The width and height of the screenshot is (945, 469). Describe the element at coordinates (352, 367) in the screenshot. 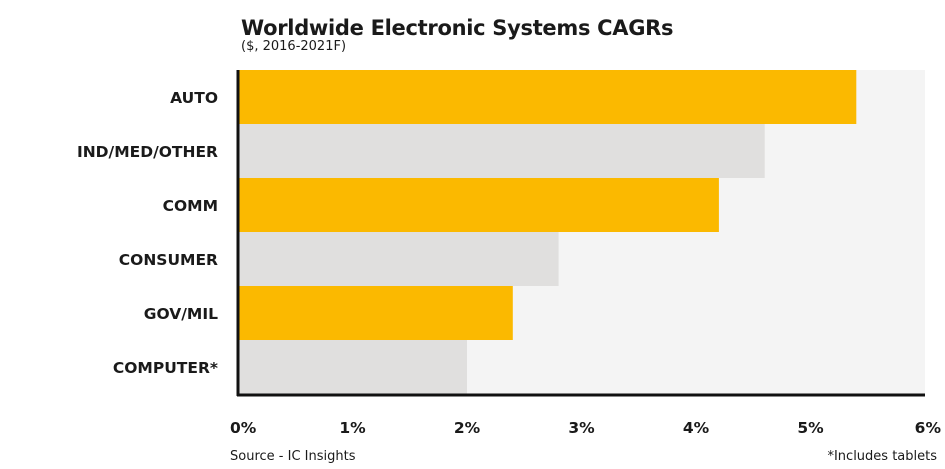

I see `bar-computer` at that location.